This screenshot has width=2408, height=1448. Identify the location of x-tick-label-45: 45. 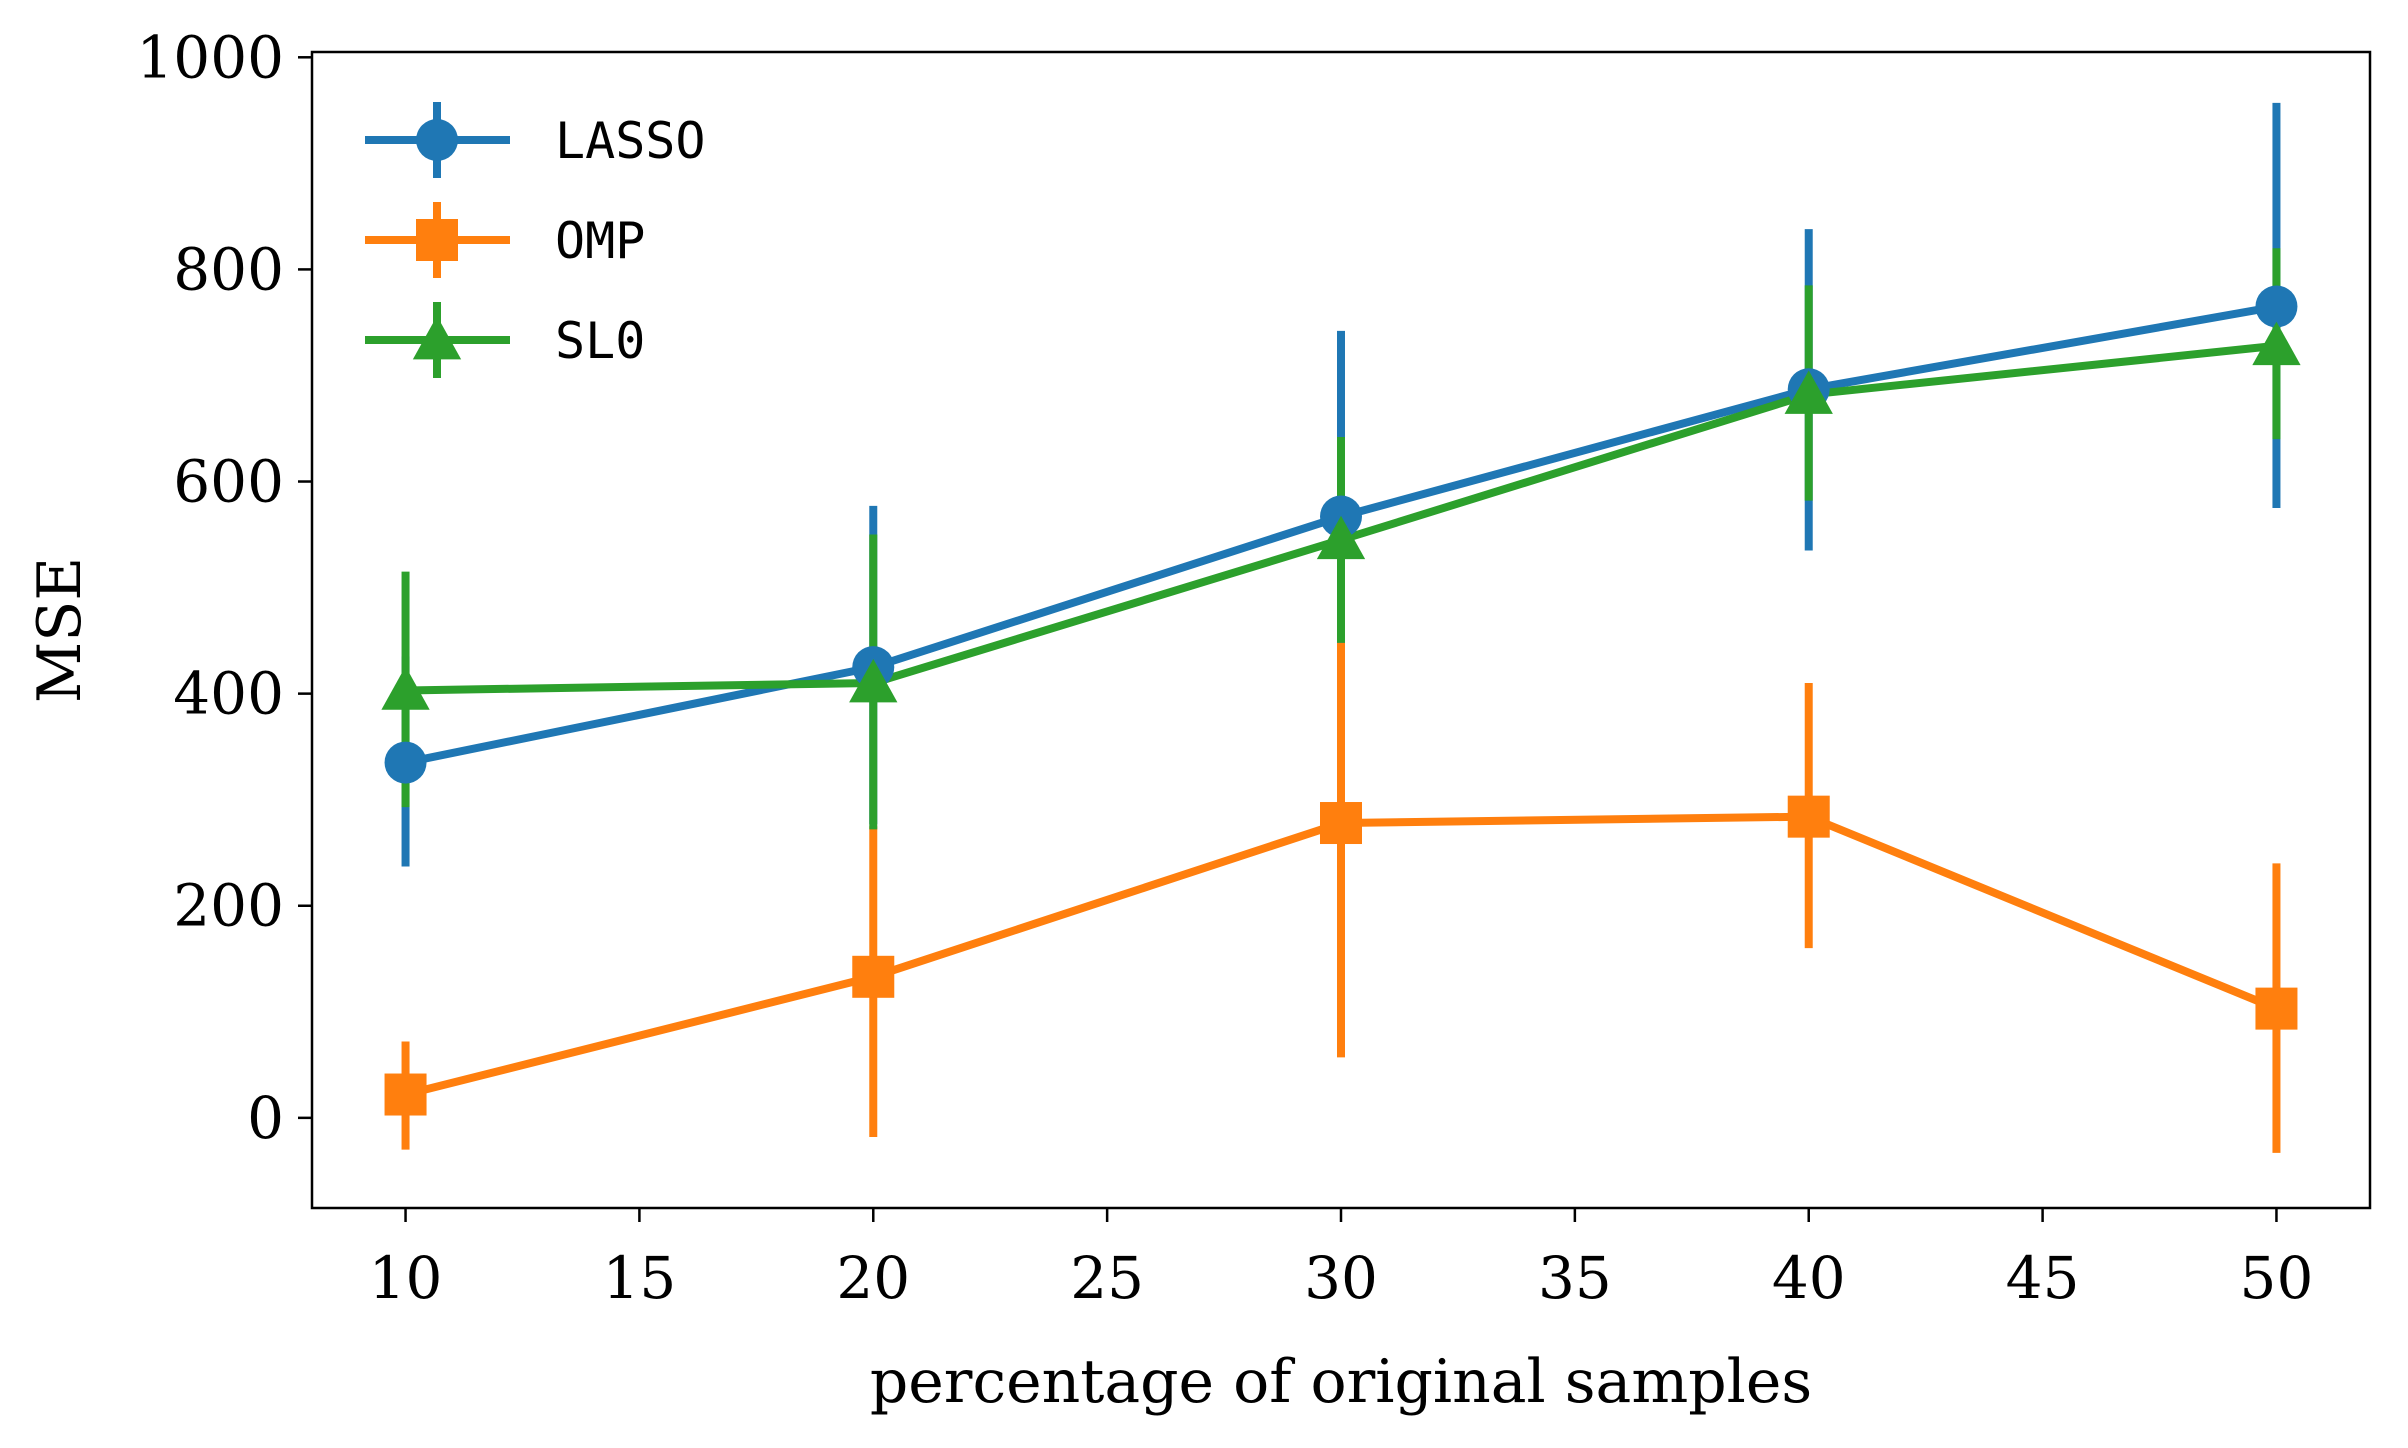
(2043, 1278).